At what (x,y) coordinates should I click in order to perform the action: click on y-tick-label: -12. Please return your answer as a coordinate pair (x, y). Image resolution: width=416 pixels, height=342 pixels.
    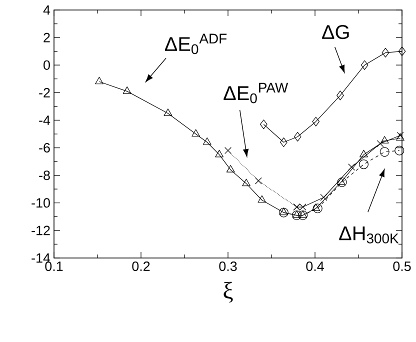
    Looking at the image, I should click on (41, 231).